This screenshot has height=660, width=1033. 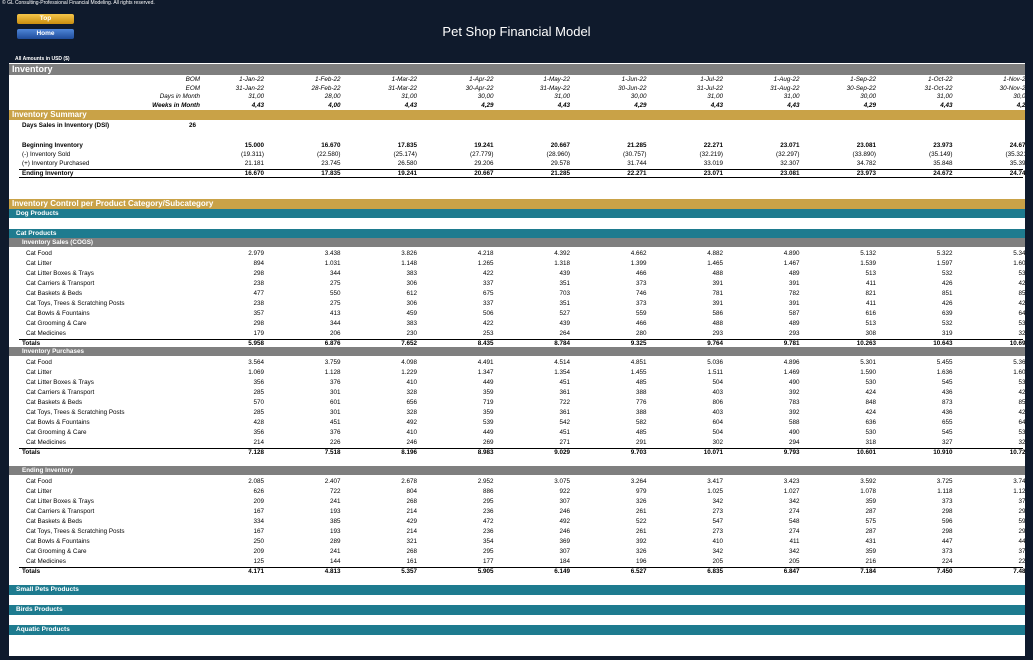 I want to click on table-cell: 4.392, so click(x=562, y=253).